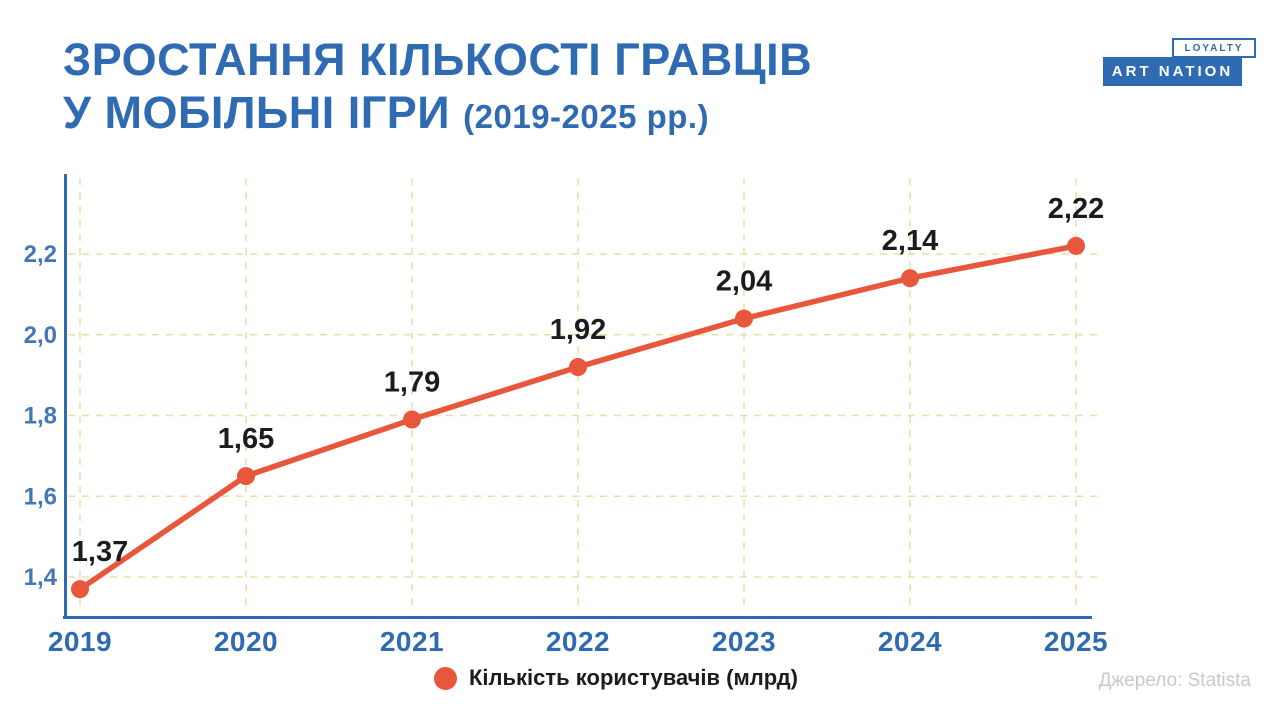 Image resolution: width=1280 pixels, height=720 pixels. What do you see at coordinates (445, 678) in the screenshot?
I see `legend-dot-icon` at bounding box center [445, 678].